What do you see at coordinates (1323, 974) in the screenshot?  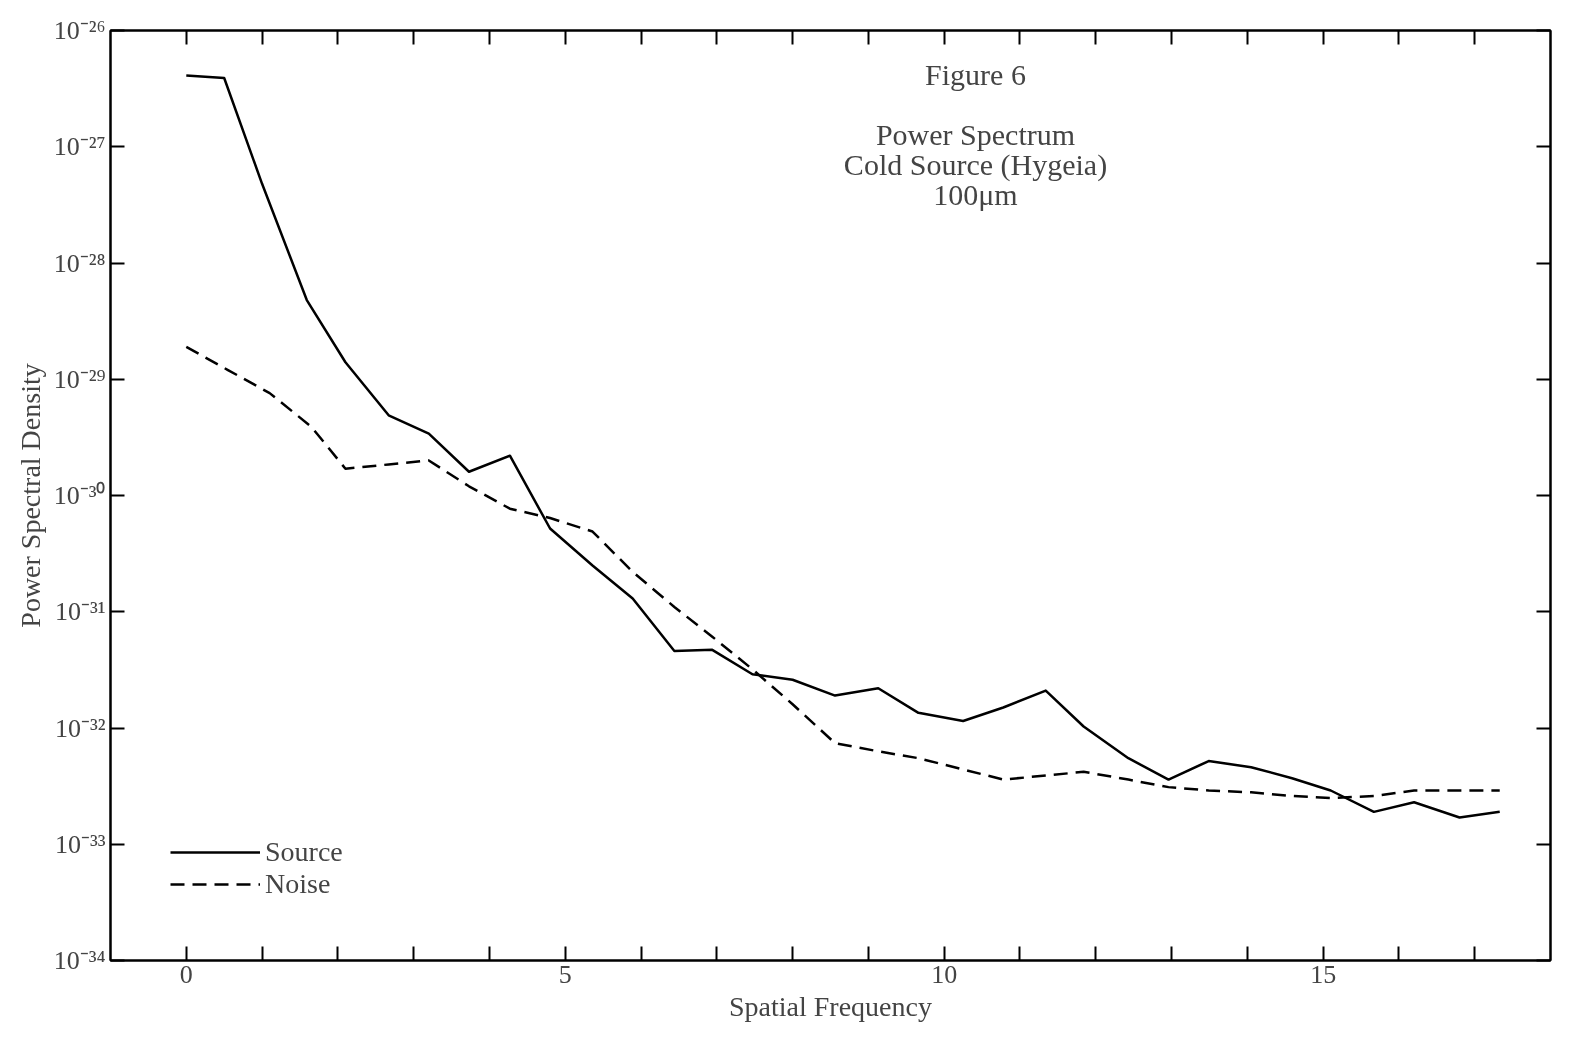 I see `x-tick-label: 15` at bounding box center [1323, 974].